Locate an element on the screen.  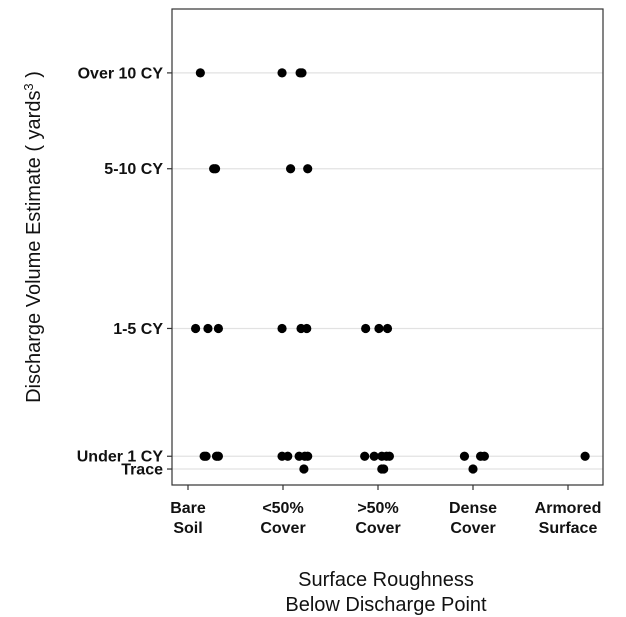
y-tick-label: Over 10 CY is located at coordinates (121, 73).